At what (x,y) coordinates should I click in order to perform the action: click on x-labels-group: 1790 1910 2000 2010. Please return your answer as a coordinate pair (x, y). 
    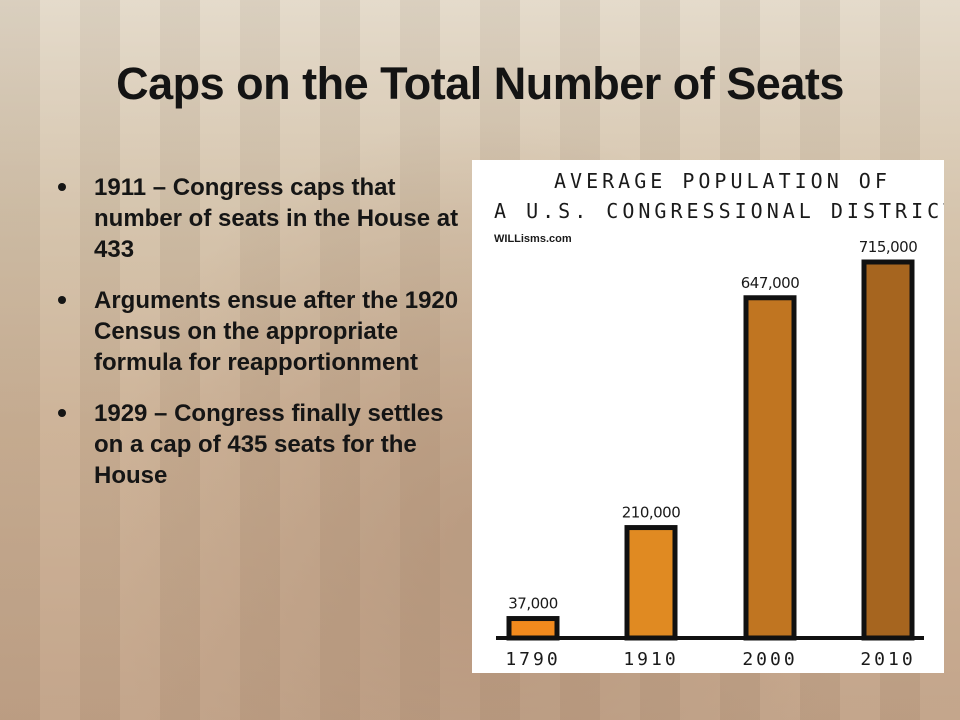
    Looking at the image, I should click on (710, 659).